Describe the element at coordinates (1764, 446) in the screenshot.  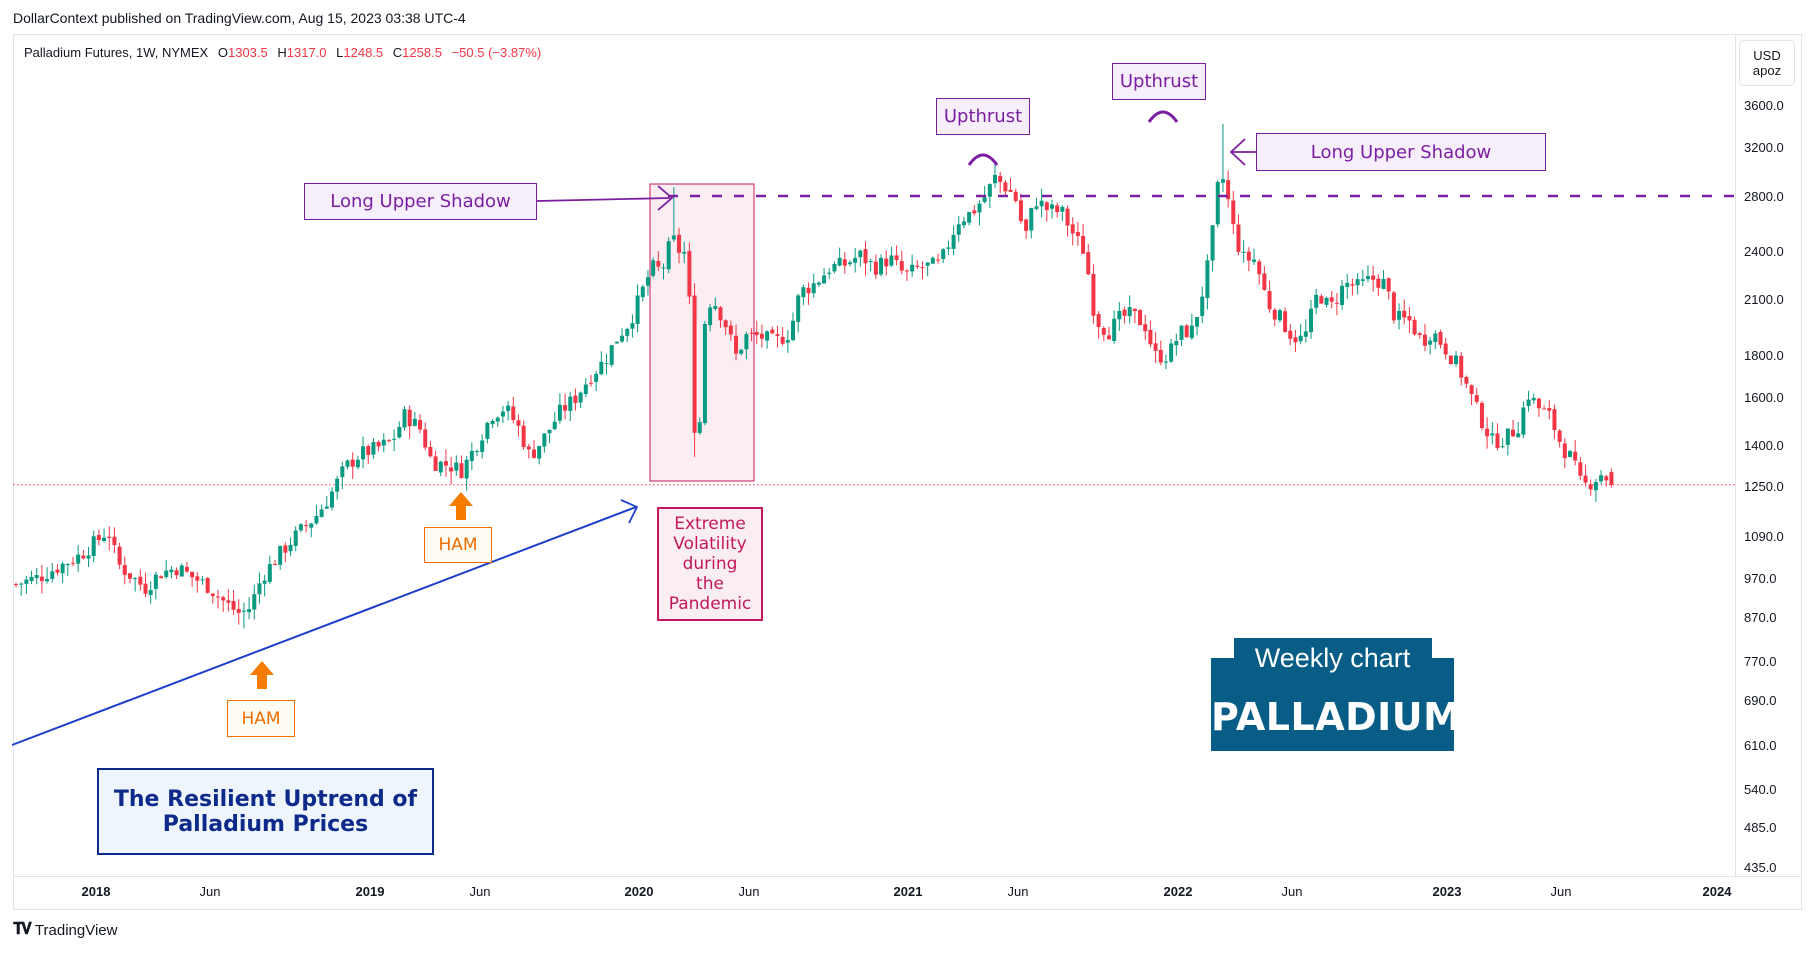
I see `price-tick: 1400.0` at that location.